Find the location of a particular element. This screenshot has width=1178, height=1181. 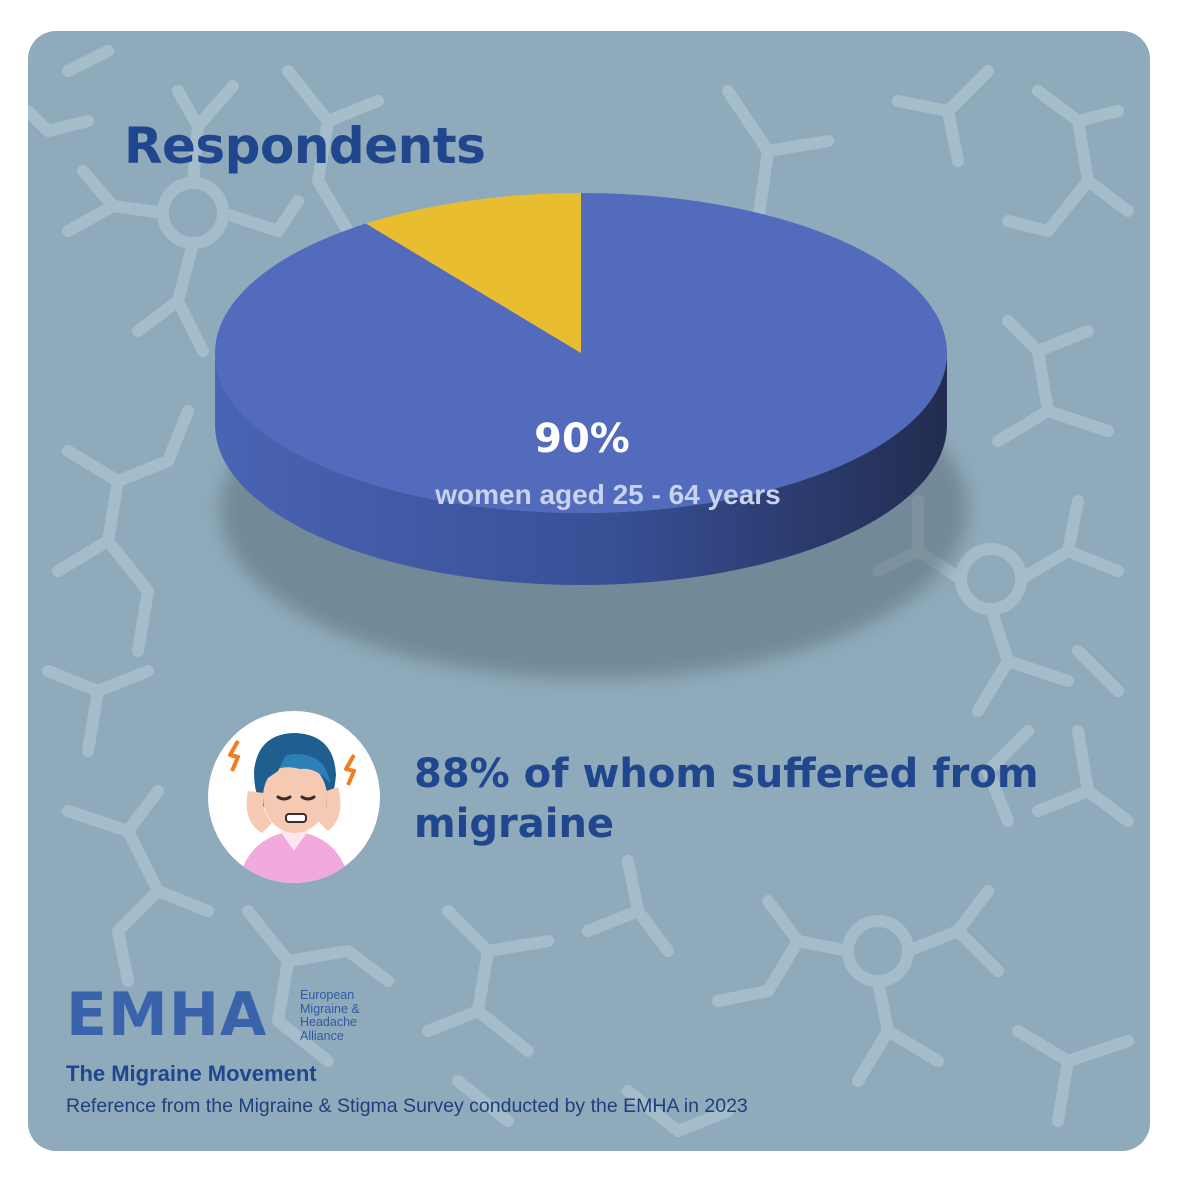

logo-org-line: European is located at coordinates (327, 995).